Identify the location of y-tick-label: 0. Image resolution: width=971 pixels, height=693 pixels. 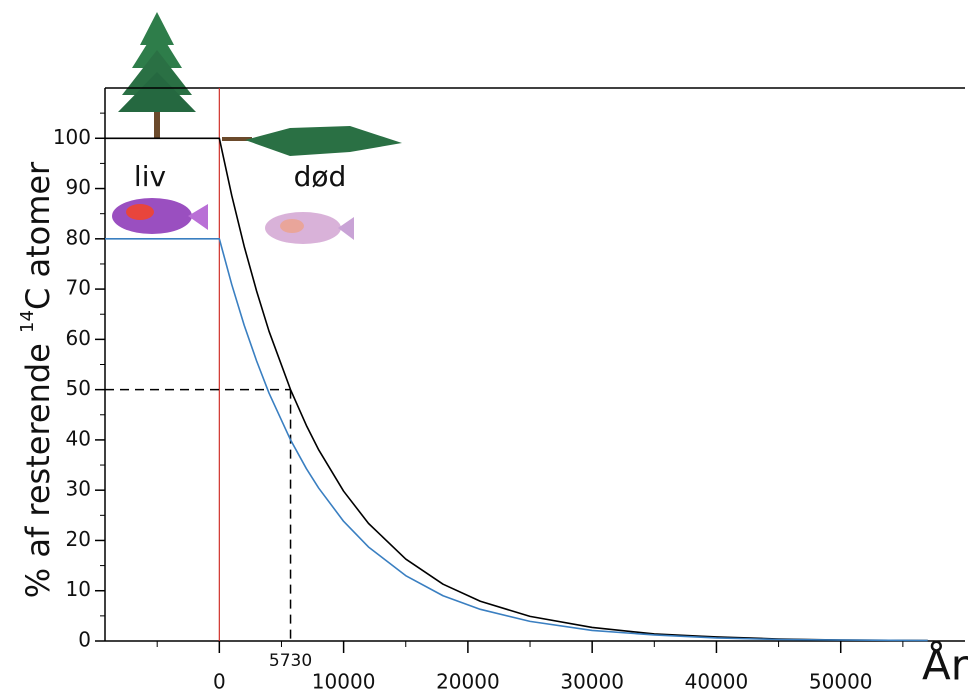
(84, 640).